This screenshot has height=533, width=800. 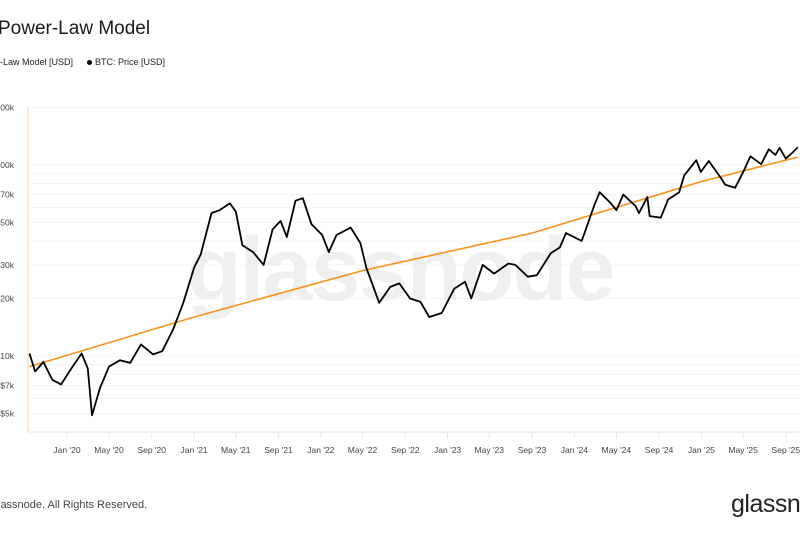 What do you see at coordinates (765, 504) in the screenshot?
I see `glassnode-logo: glassnode` at bounding box center [765, 504].